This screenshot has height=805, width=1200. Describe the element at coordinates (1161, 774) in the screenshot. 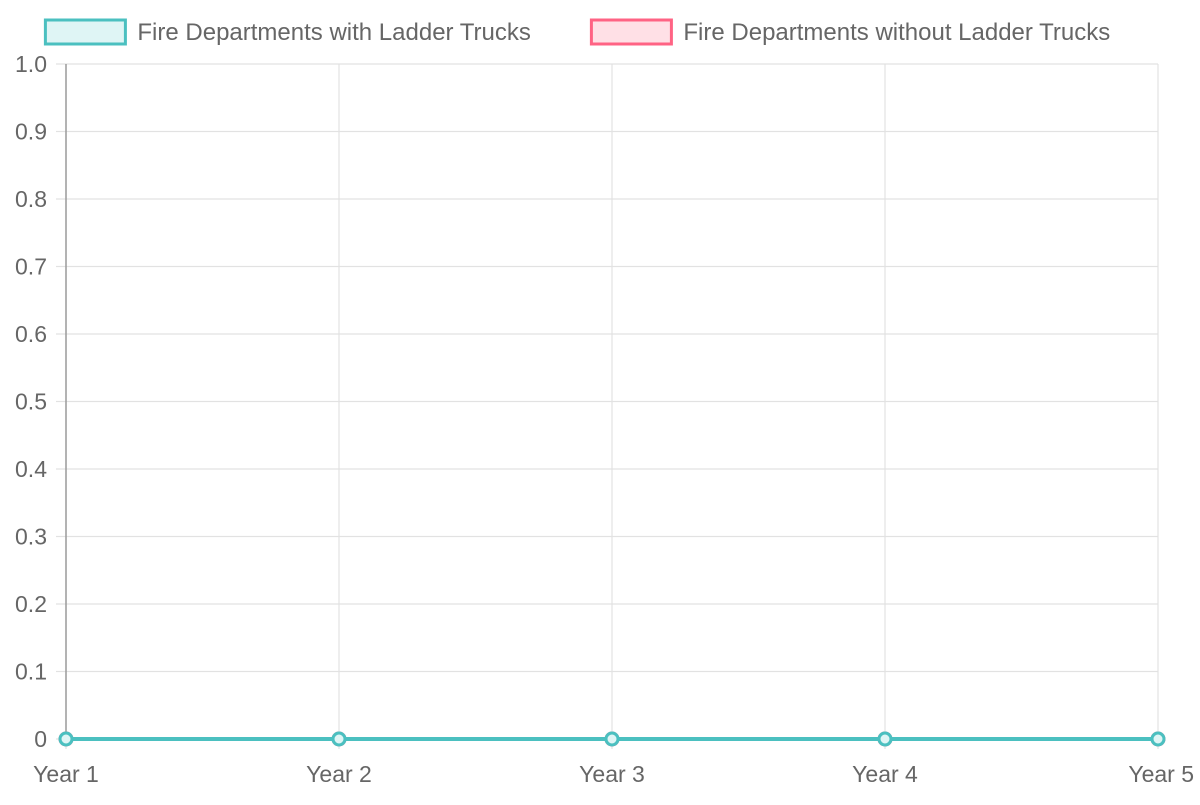

I see `x-tick-label: Year 5` at that location.